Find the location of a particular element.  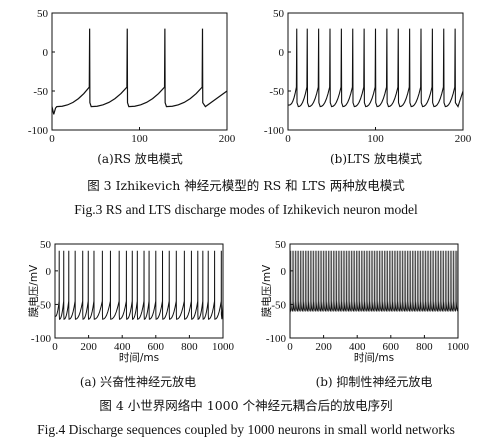

exc-subtitle: (a) 兴奋性神经元放电 is located at coordinates (138, 381).